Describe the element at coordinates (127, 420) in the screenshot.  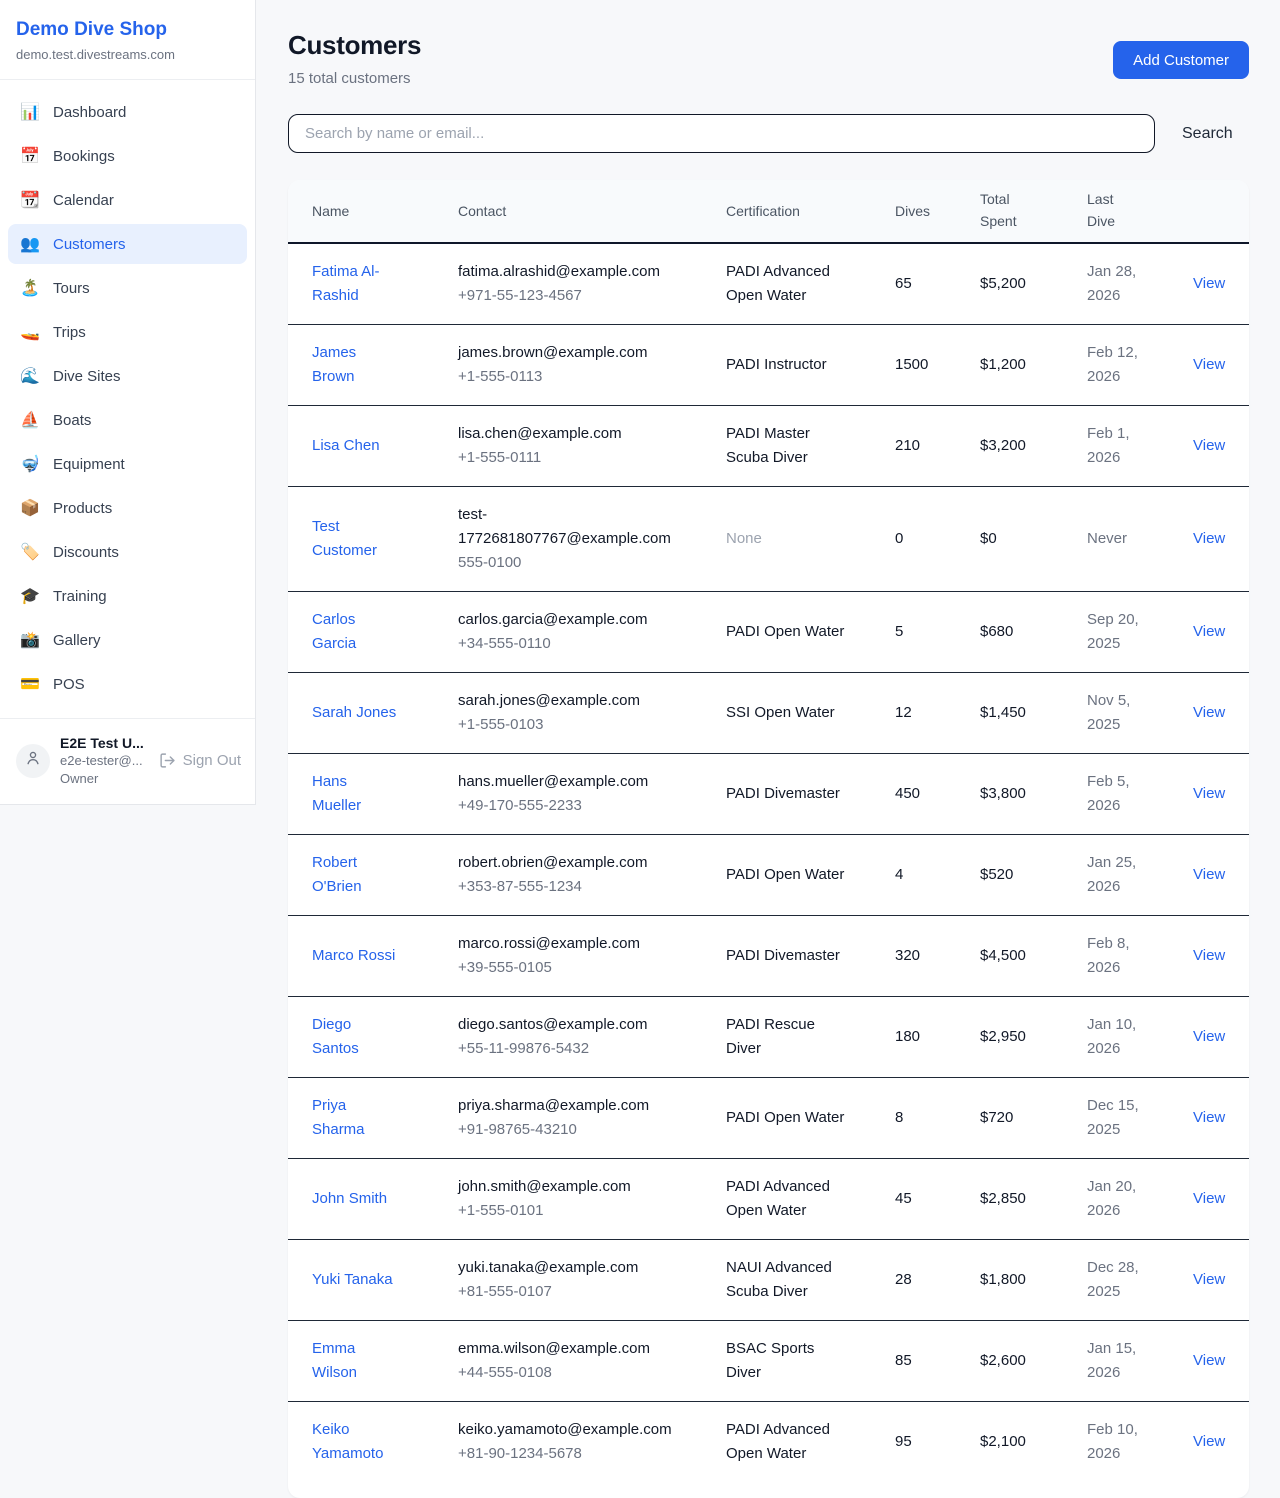
I see `sidebar-item-boats: ⛵ Boats` at that location.